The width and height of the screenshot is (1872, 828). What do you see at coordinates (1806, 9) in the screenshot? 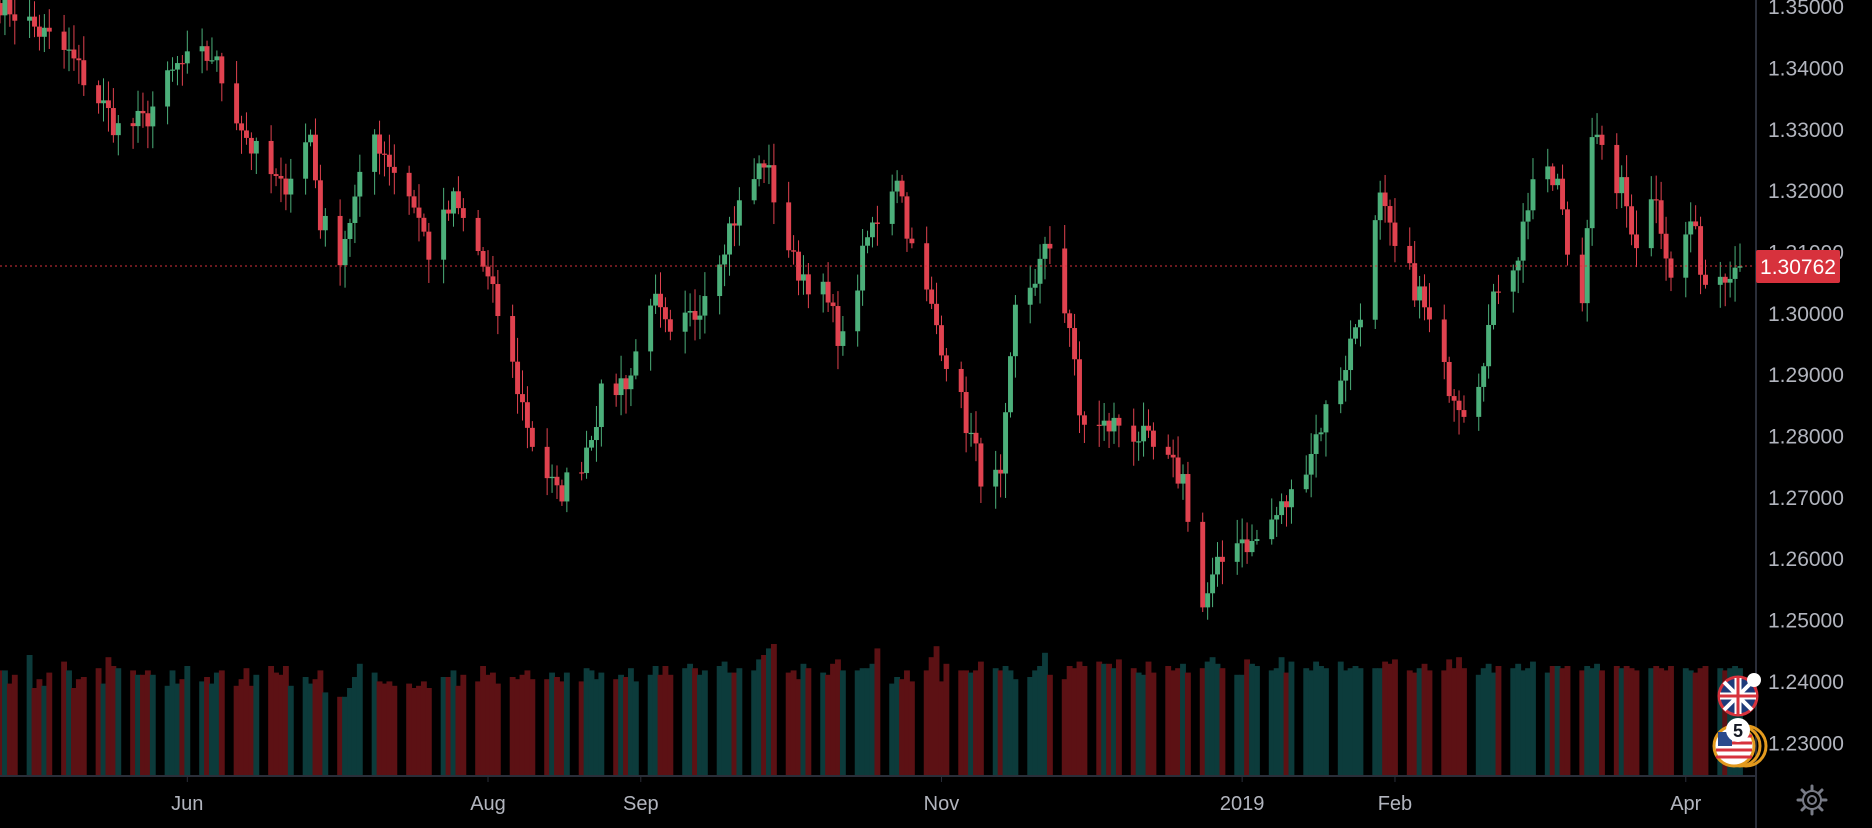
I see `y-tick-label: 1.35000` at bounding box center [1806, 9].